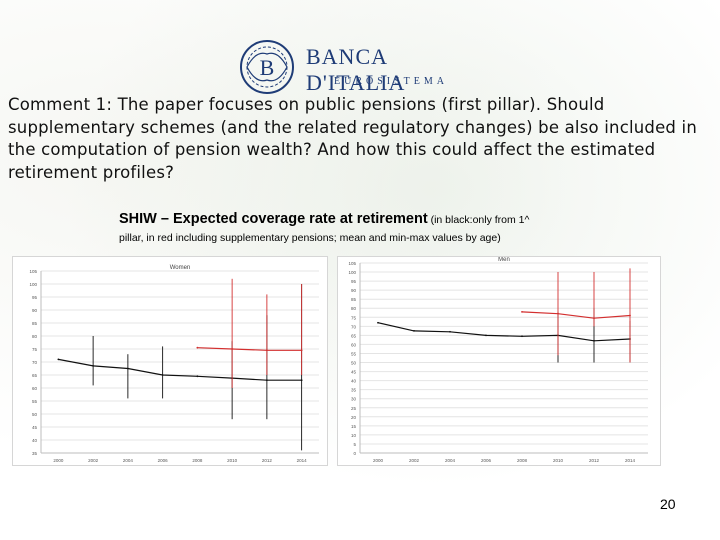  What do you see at coordinates (391, 81) in the screenshot?
I see `logo-subtitle: EUROSISTEMA` at bounding box center [391, 81].